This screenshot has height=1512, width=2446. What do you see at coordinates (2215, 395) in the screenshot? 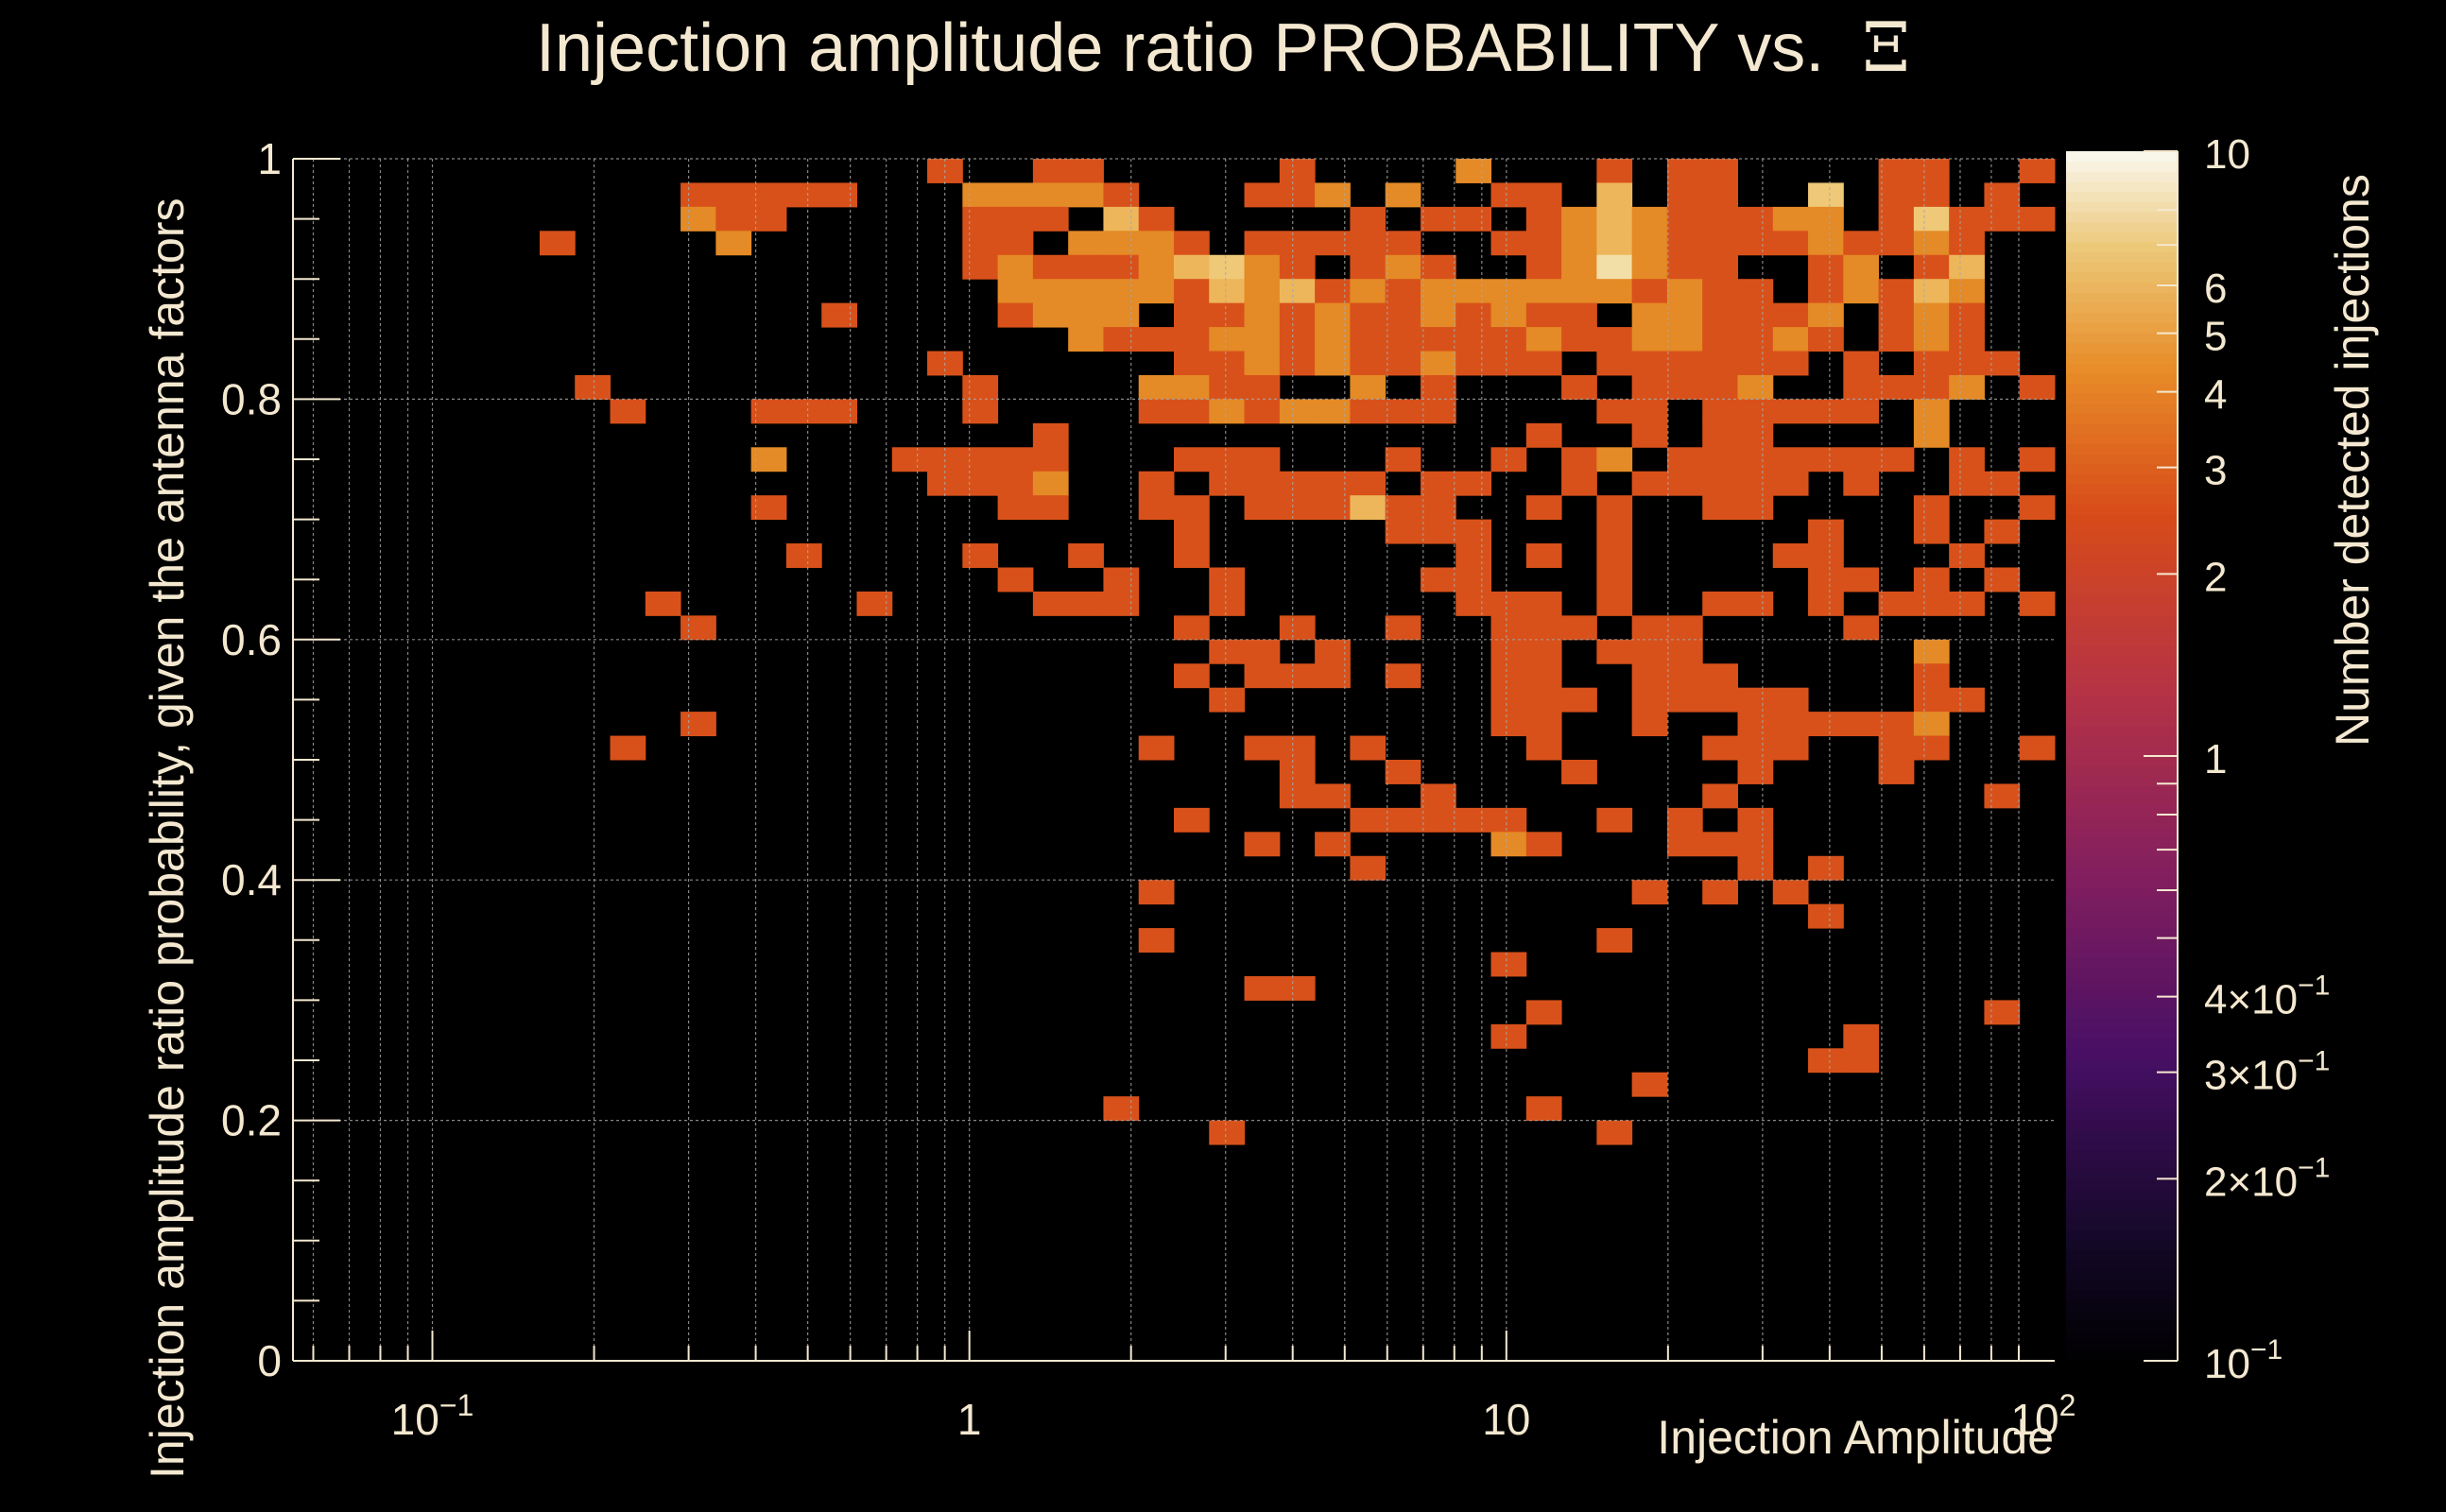
I see `palette-tick-label: 4` at bounding box center [2215, 395].